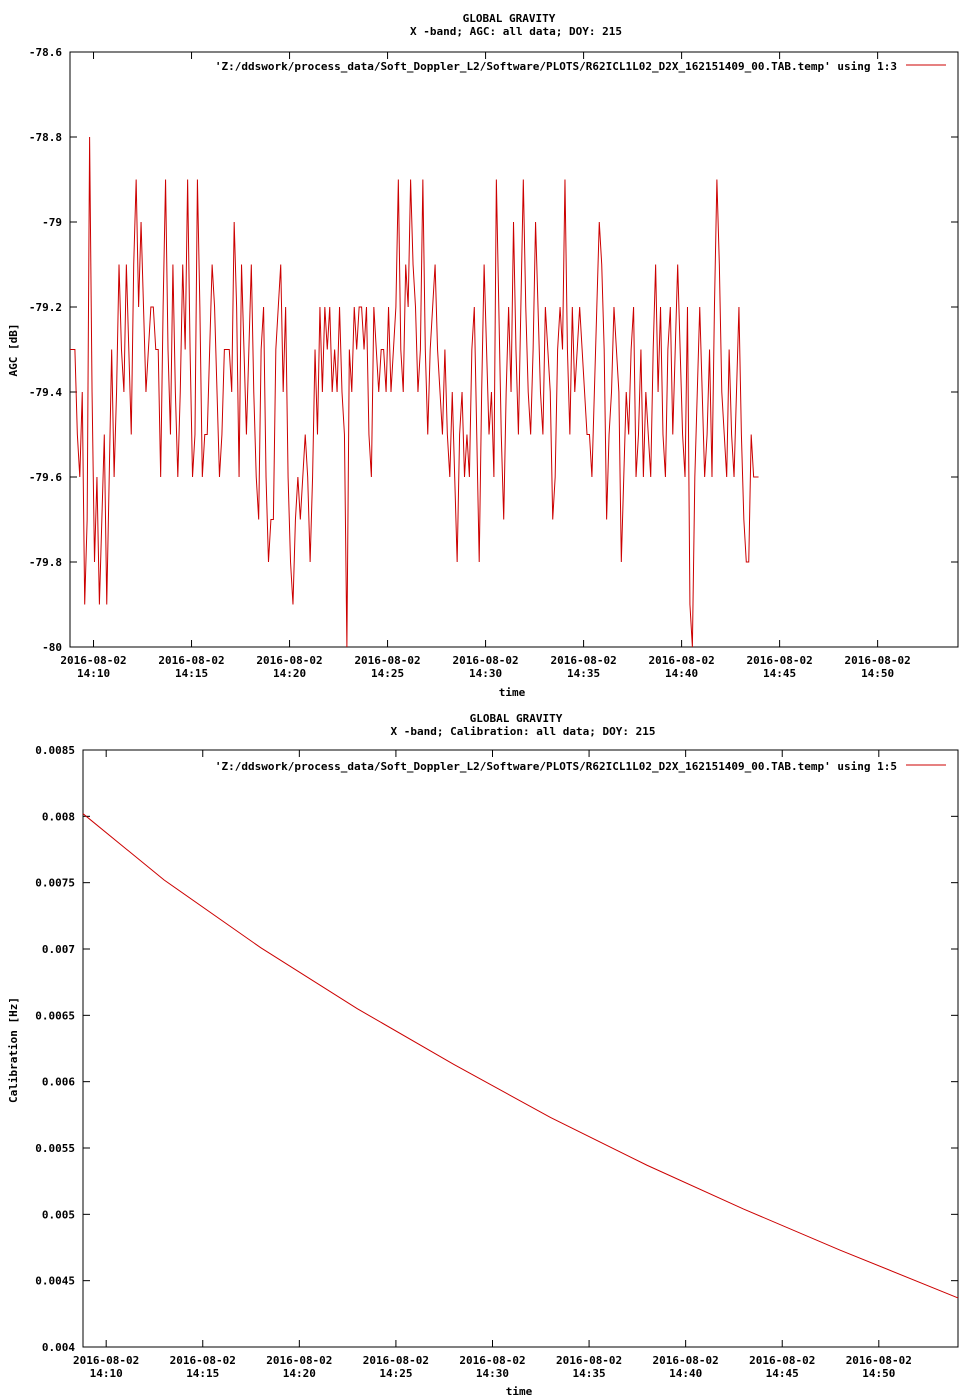 The image size is (980, 1400). What do you see at coordinates (58, 1082) in the screenshot?
I see `calibration-y-tick-label: 0.006` at bounding box center [58, 1082].